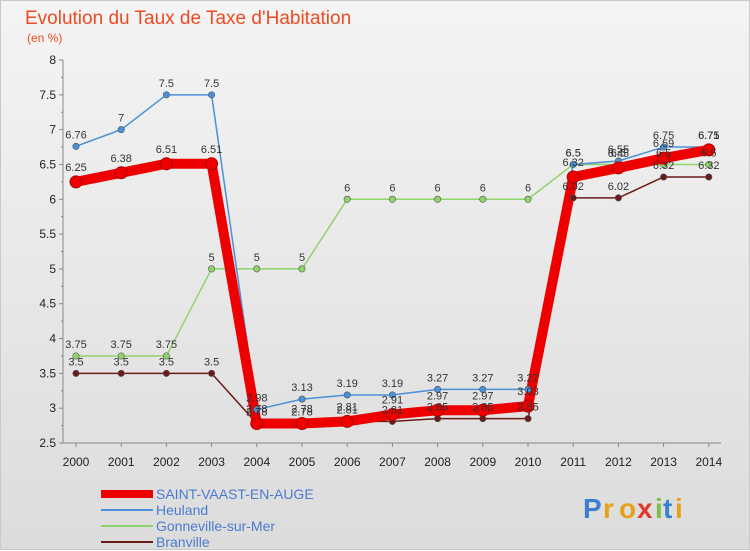 The height and width of the screenshot is (551, 750). Describe the element at coordinates (51, 251) in the screenshot. I see `y-axis-ticks: 2.5 3 3.5 4 4.5 5 5.5 6 6.5 7 7.5 8` at that location.